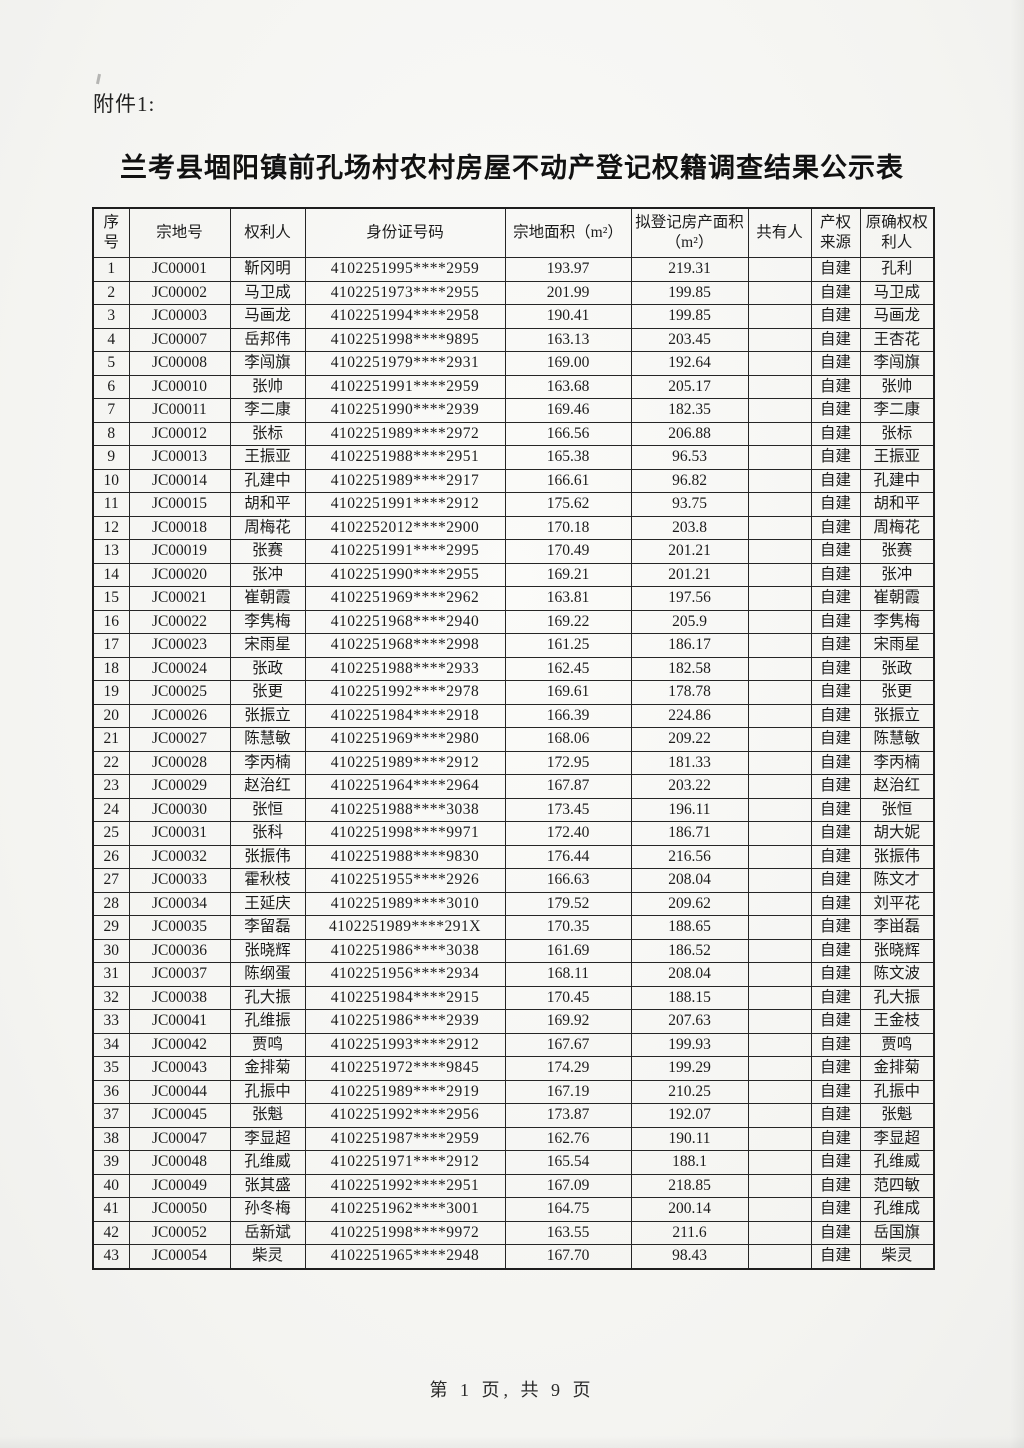 This screenshot has height=1448, width=1024. What do you see at coordinates (897, 880) in the screenshot?
I see `cell-original-holder: 陈文才` at bounding box center [897, 880].